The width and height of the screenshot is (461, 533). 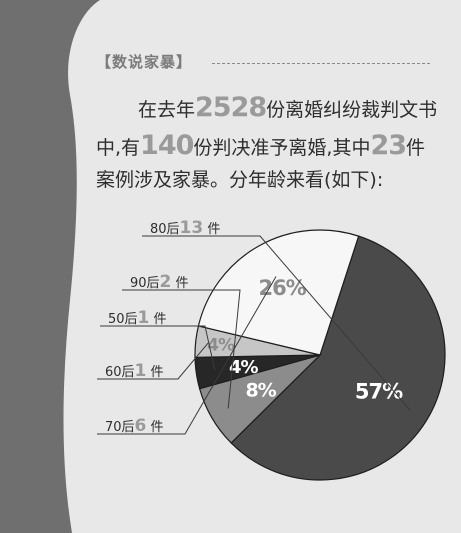 What do you see at coordinates (379, 392) in the screenshot?
I see `pie-percent-label-1: 57%` at bounding box center [379, 392].